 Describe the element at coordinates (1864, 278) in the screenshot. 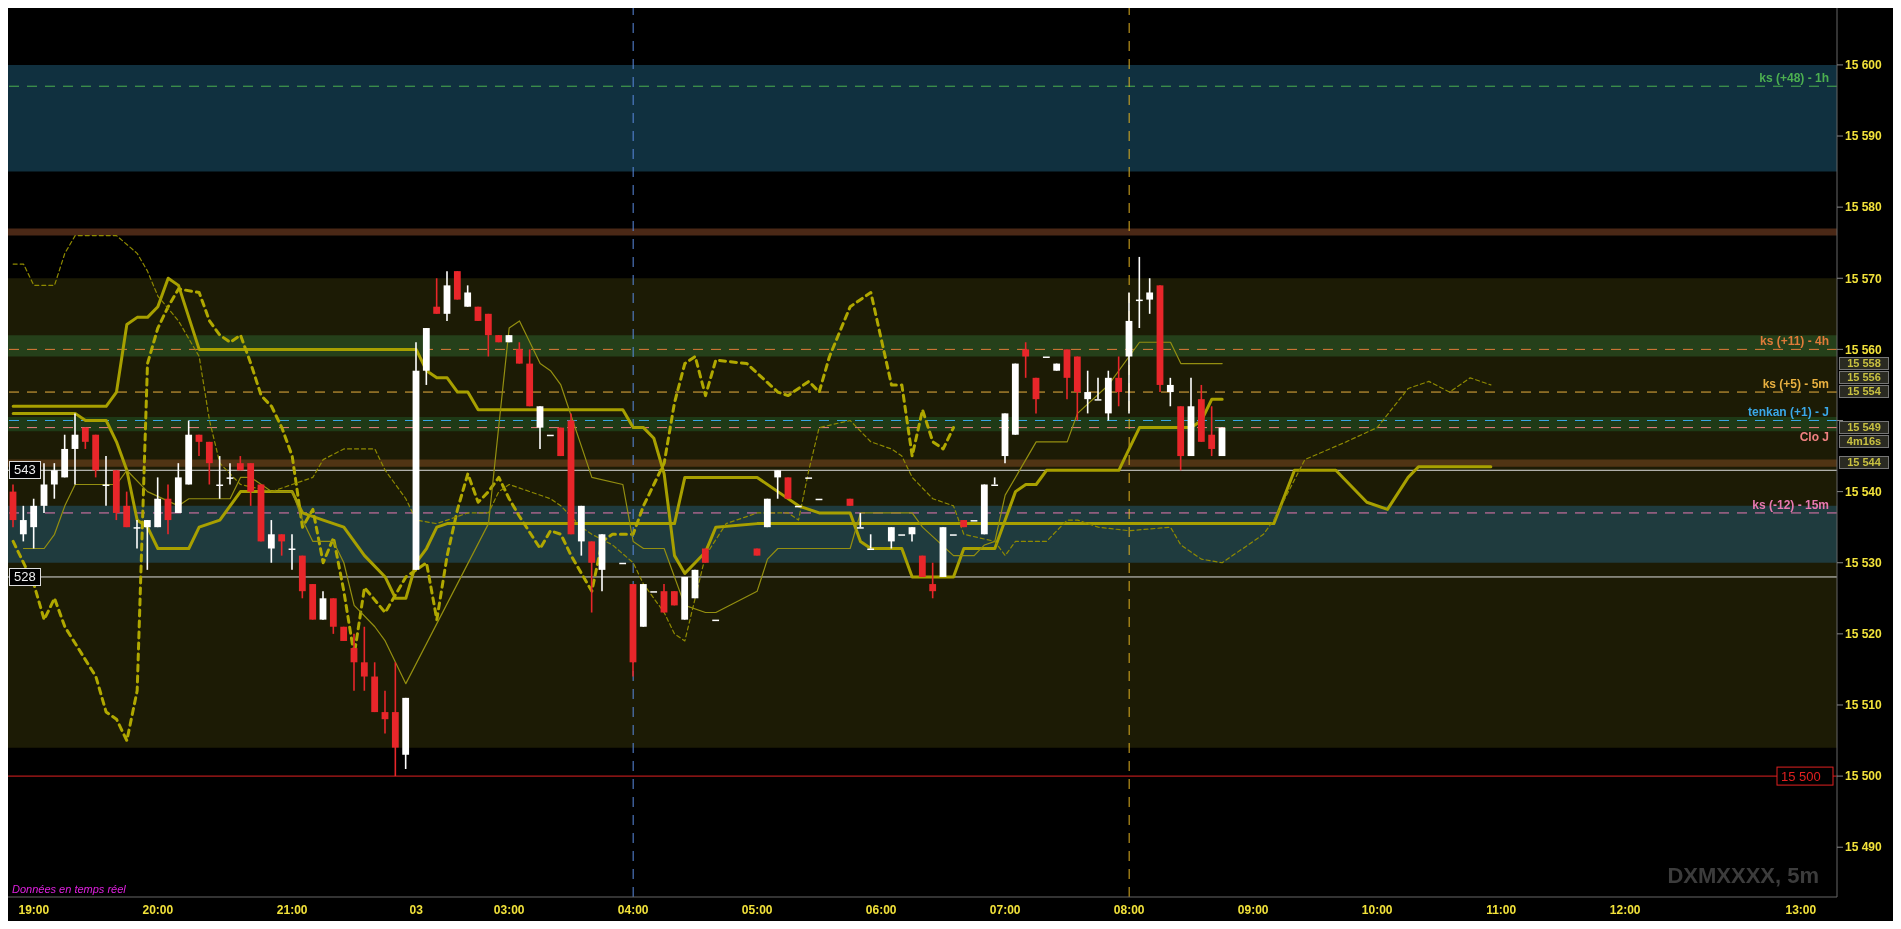

I see `y-tick-label: 15 570` at that location.